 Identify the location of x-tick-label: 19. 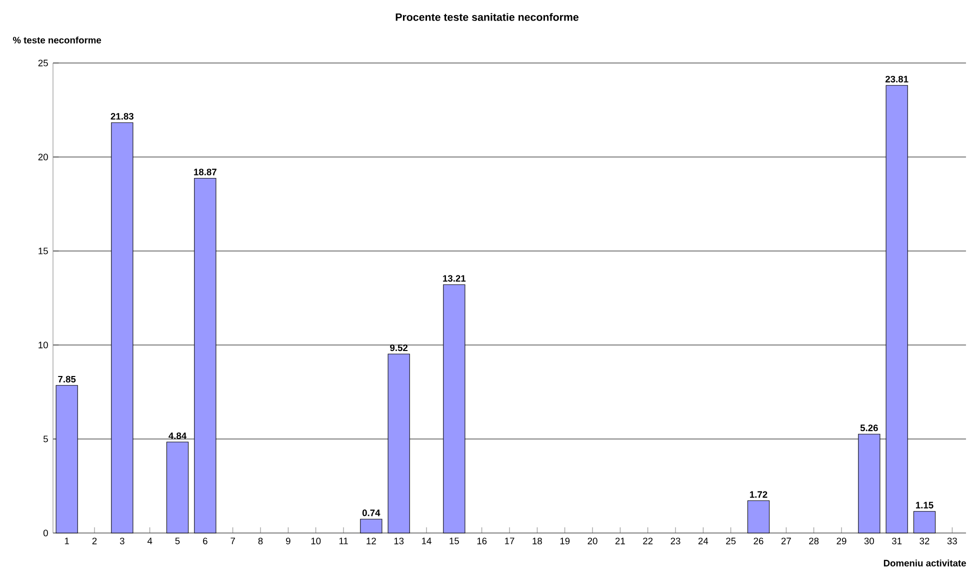
(565, 541).